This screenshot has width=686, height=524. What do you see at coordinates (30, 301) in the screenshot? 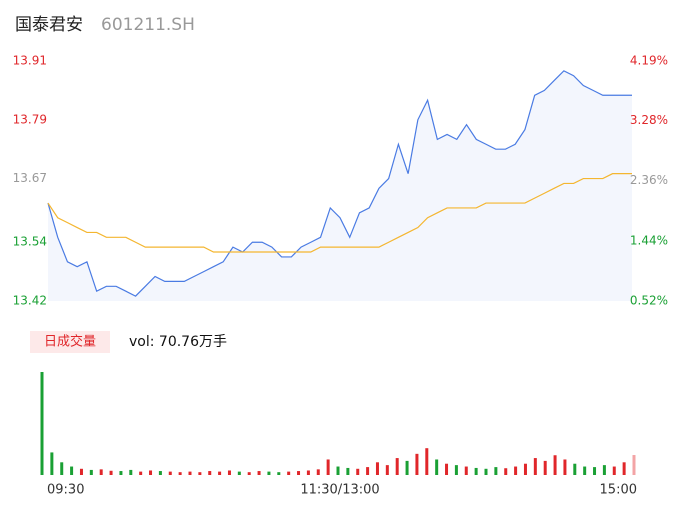
I see `y-tick-label: 13.42` at bounding box center [30, 301].